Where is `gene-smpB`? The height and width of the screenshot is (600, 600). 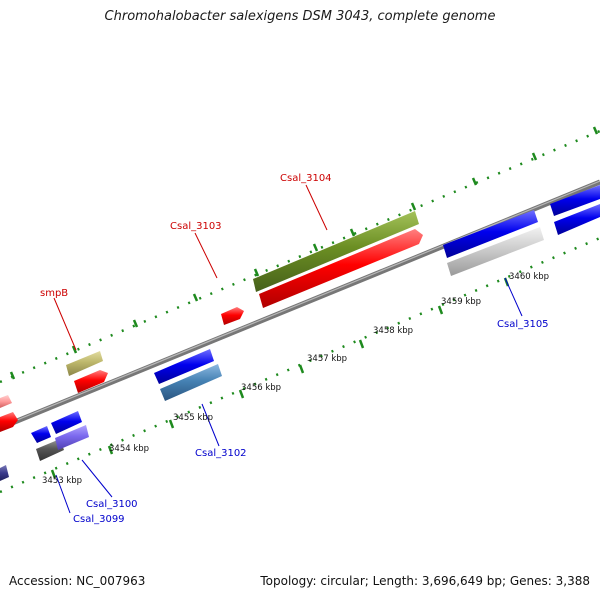
gene-smpB is located at coordinates (84, 363).